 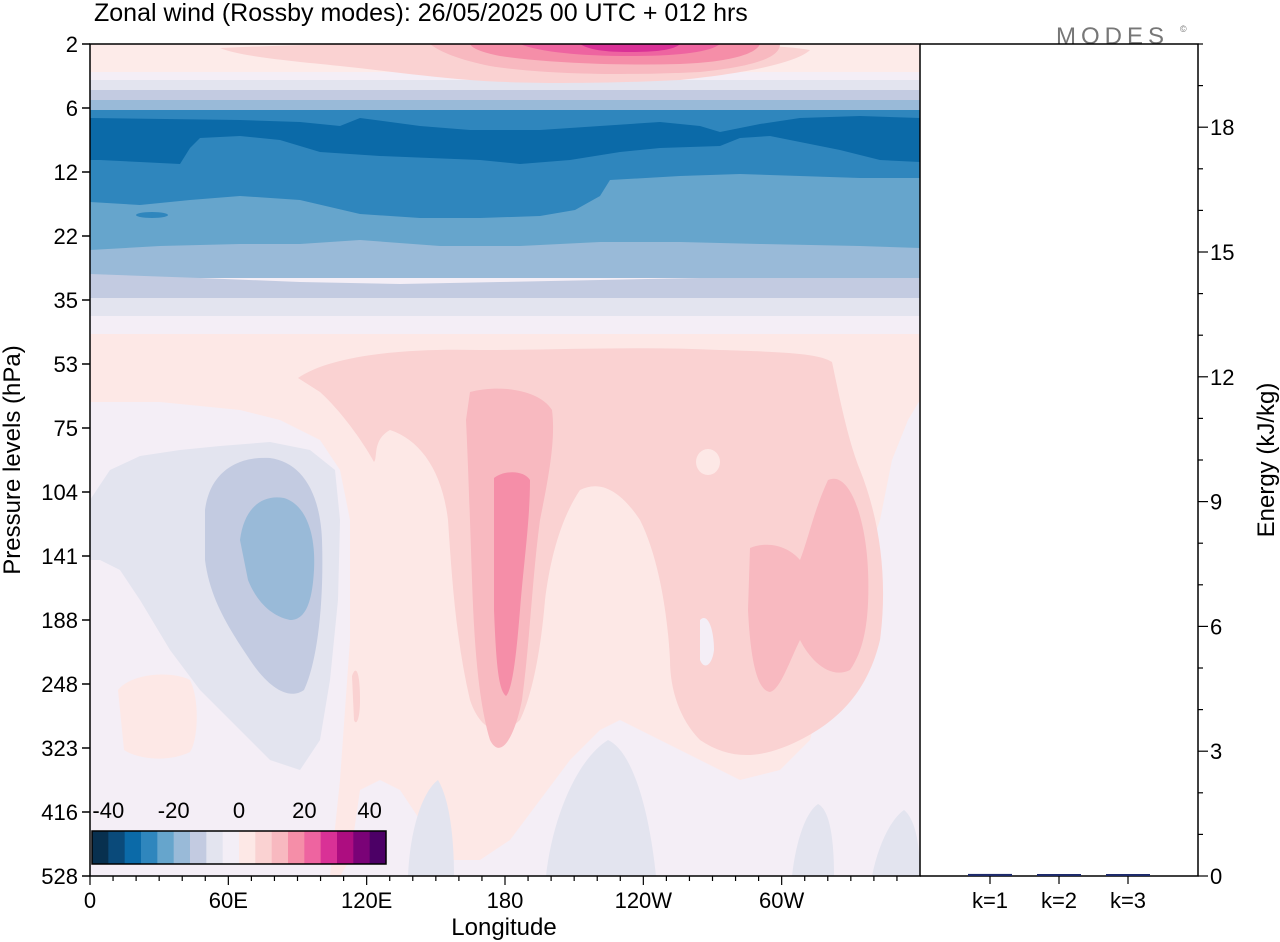 What do you see at coordinates (304, 810) in the screenshot?
I see `colorbar-tick-label: 20` at bounding box center [304, 810].